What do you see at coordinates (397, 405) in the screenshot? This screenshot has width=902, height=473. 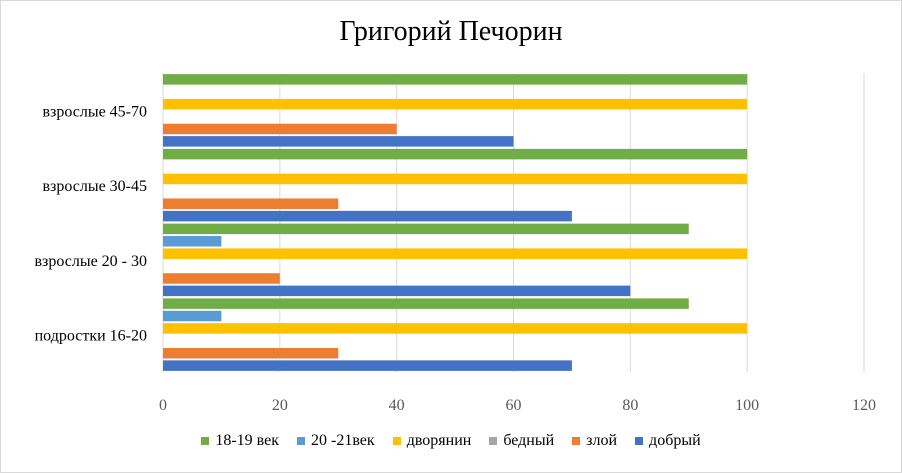 I see `x-tick-label: 40` at bounding box center [397, 405].